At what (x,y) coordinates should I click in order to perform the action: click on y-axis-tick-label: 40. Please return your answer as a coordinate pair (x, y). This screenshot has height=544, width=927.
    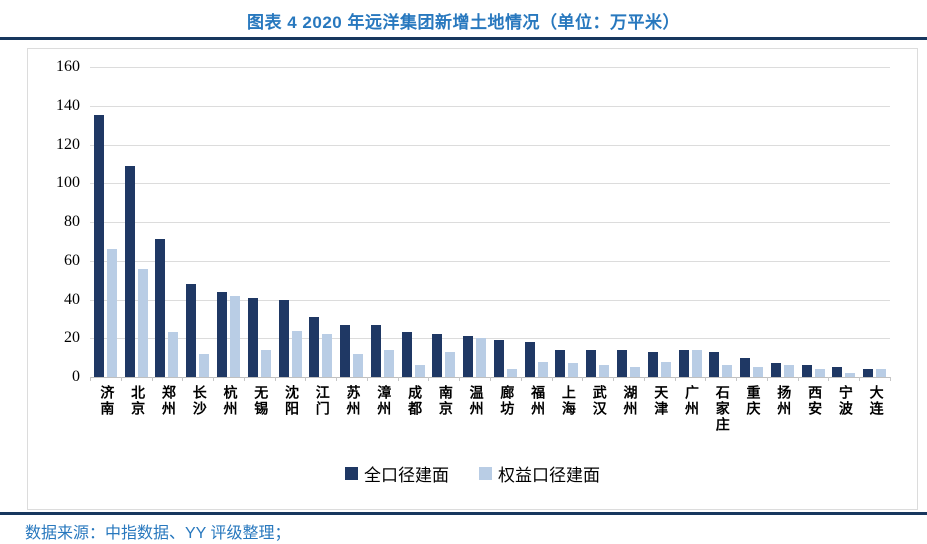
    Looking at the image, I should click on (72, 299).